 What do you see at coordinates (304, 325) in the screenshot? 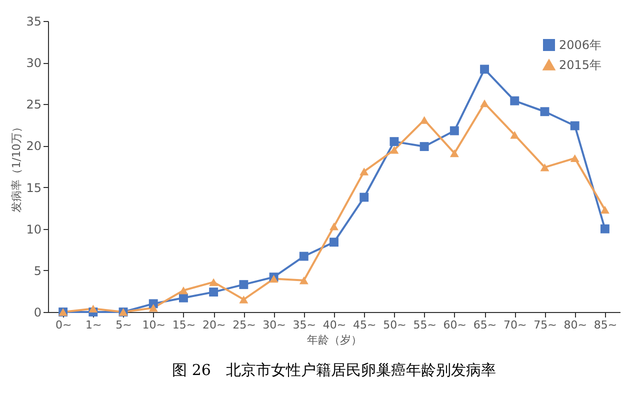
I see `x-tick-label: 35~` at bounding box center [304, 325].